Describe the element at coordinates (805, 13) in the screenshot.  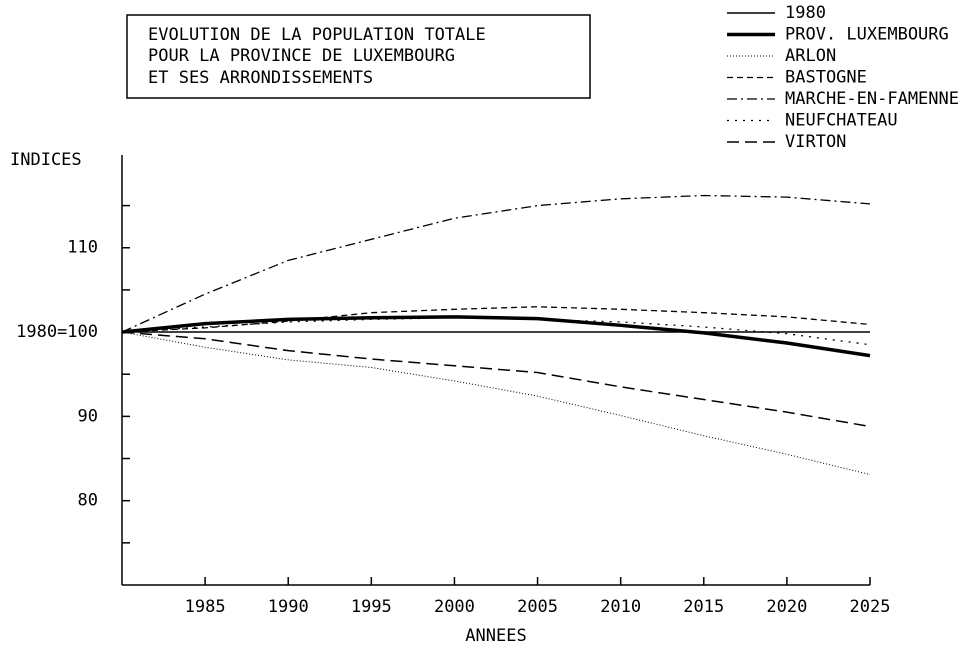
I see `legend-label: 1980` at that location.